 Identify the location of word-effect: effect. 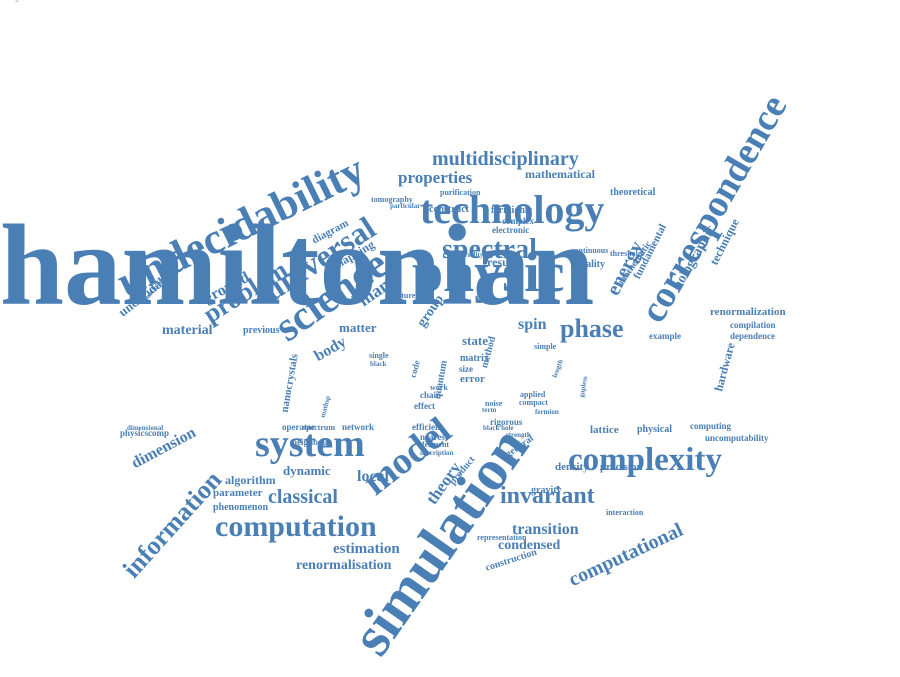
(424, 405).